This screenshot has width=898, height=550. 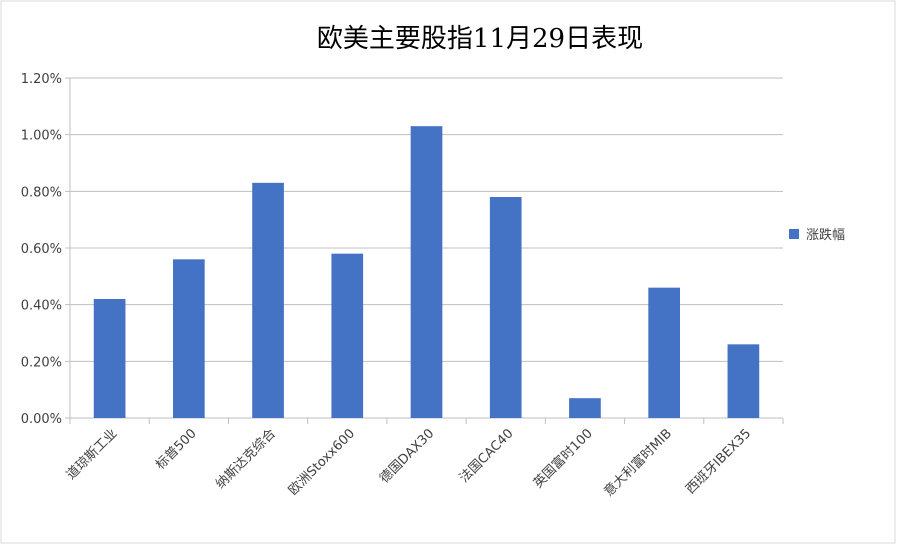 What do you see at coordinates (41, 192) in the screenshot?
I see `y-tick-label: 0.80%` at bounding box center [41, 192].